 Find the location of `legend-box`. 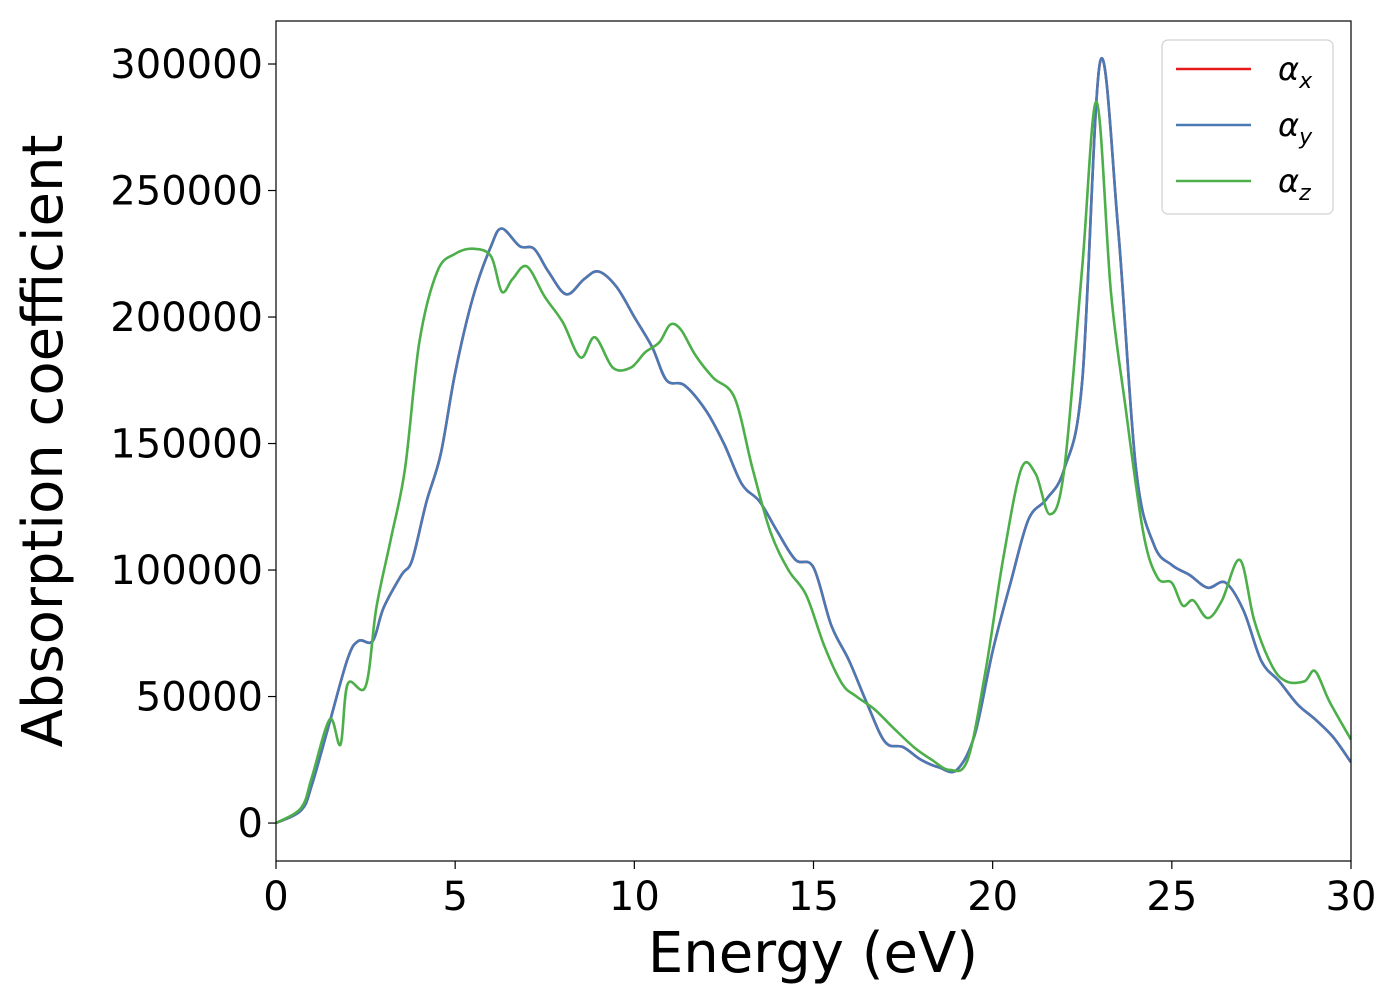

legend-box is located at coordinates (1247, 127).